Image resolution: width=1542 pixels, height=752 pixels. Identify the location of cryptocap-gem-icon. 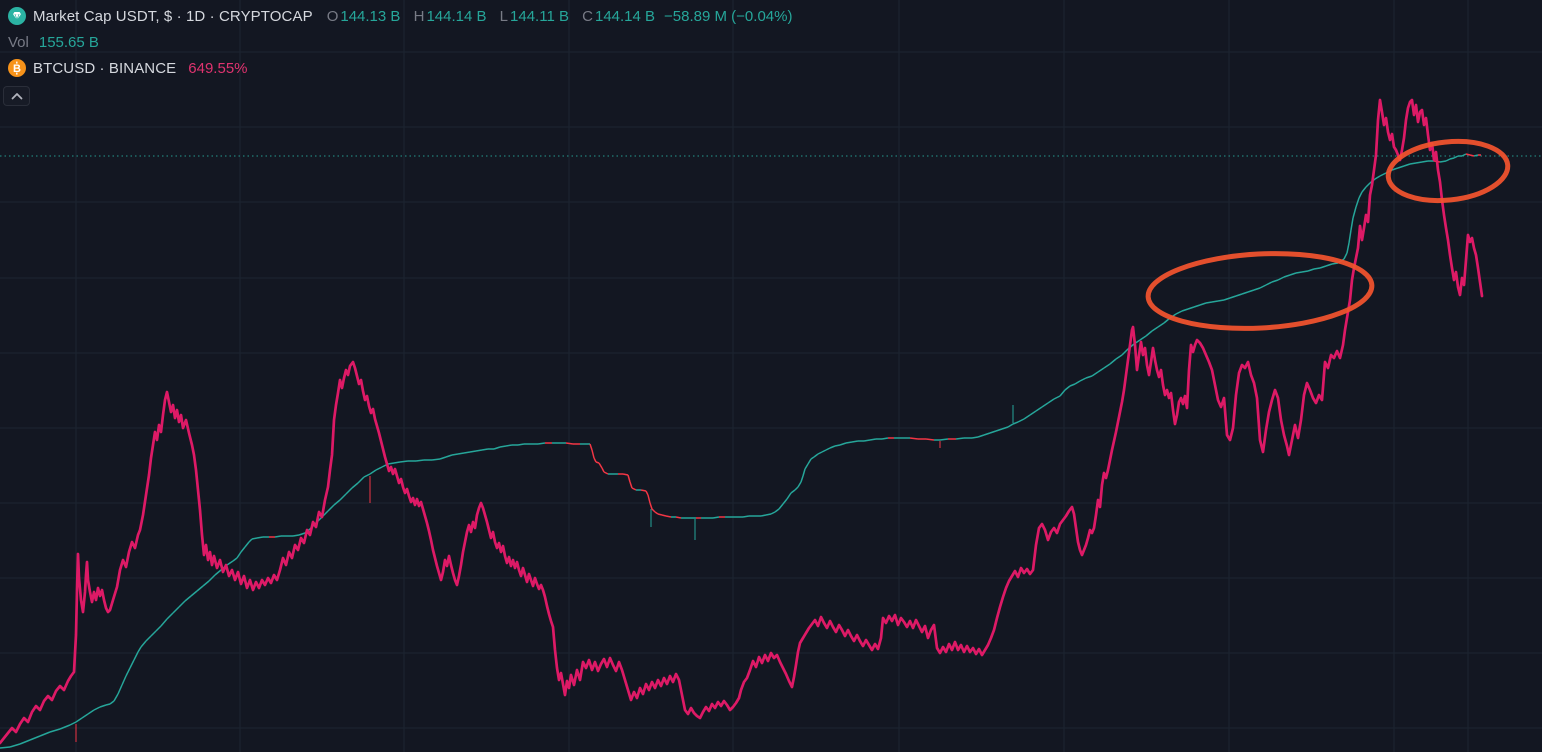
(17, 16).